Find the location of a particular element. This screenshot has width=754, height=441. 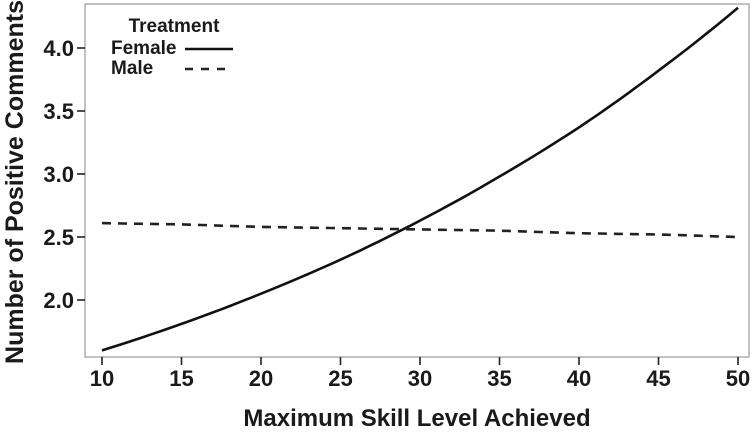

y-tick-label: 3.5 is located at coordinates (58, 111).